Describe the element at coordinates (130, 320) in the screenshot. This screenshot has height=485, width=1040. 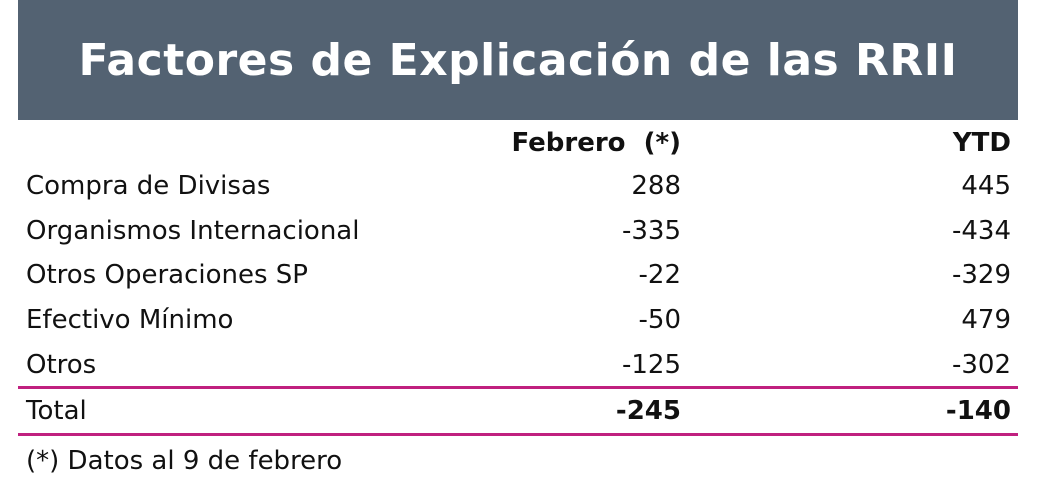
I see `row-label: Efectivo Mínimo` at that location.